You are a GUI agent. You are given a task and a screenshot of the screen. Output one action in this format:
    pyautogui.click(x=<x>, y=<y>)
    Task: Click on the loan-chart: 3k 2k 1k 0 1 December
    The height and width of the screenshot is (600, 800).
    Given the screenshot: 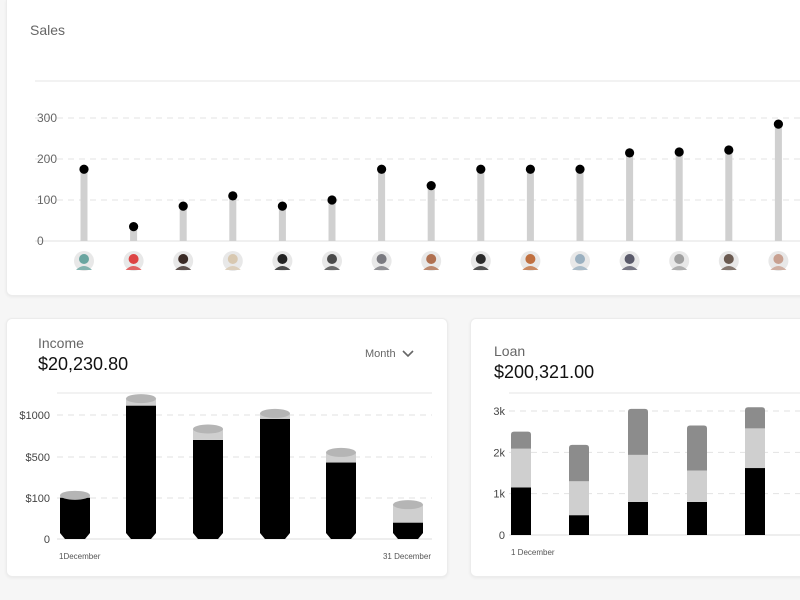 What is the action you would take?
    pyautogui.click(x=646, y=474)
    